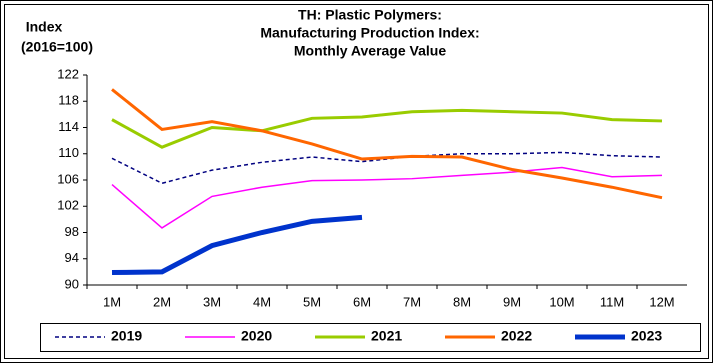  What do you see at coordinates (68, 126) in the screenshot?
I see `y-tick-label: 114` at bounding box center [68, 126].